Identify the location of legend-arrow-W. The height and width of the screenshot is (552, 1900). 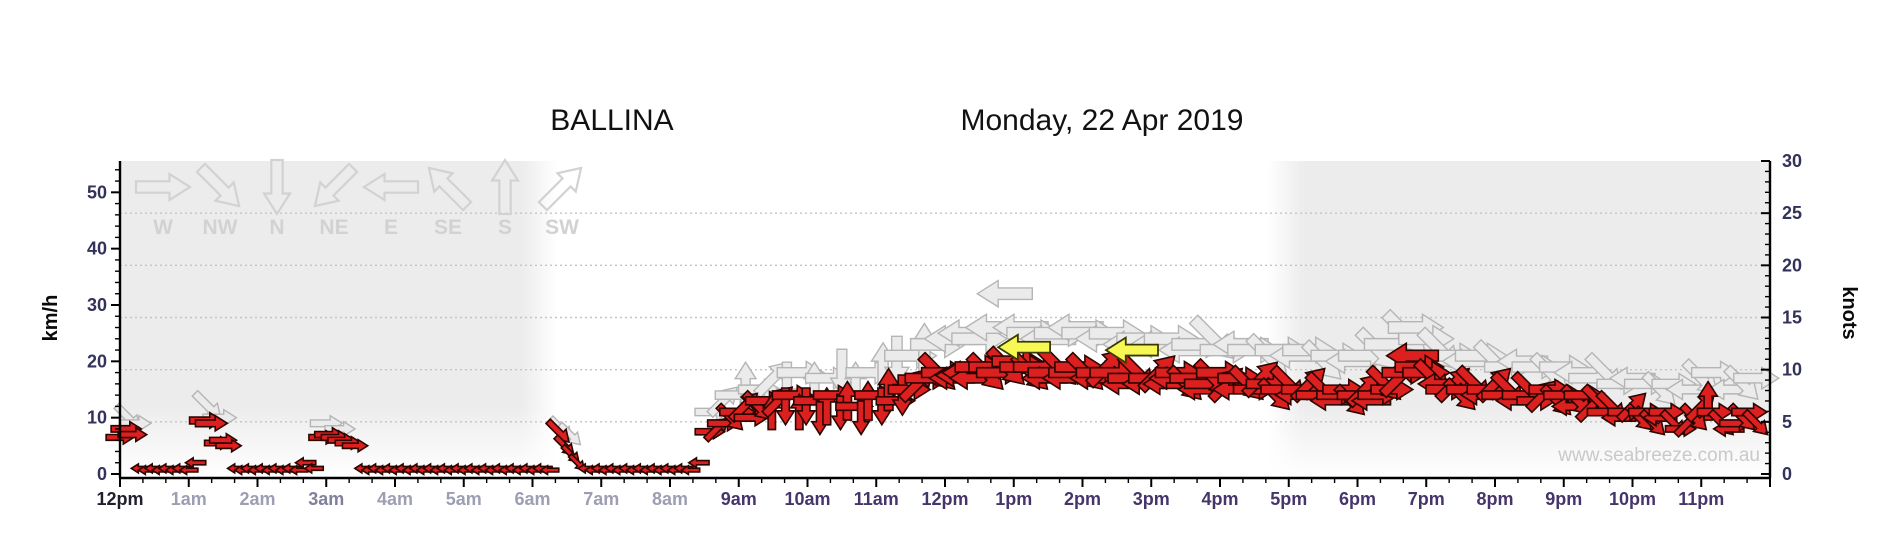
(163, 187).